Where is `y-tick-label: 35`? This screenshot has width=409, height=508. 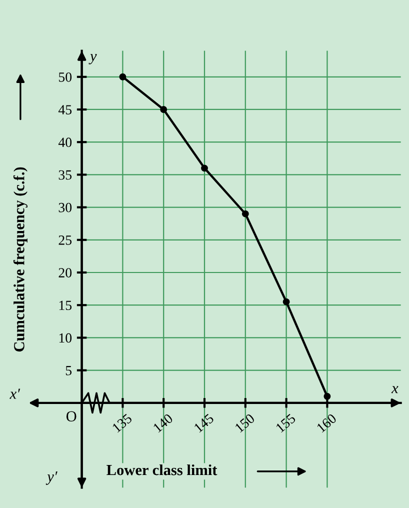 y-tick-label: 35 is located at coordinates (65, 175).